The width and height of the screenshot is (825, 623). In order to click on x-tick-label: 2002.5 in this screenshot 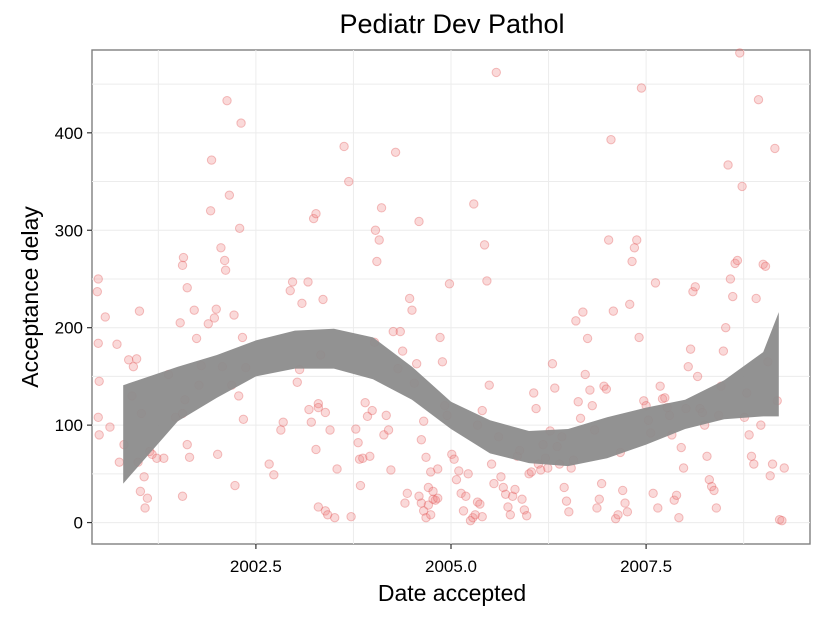, I will do `click(256, 566)`.